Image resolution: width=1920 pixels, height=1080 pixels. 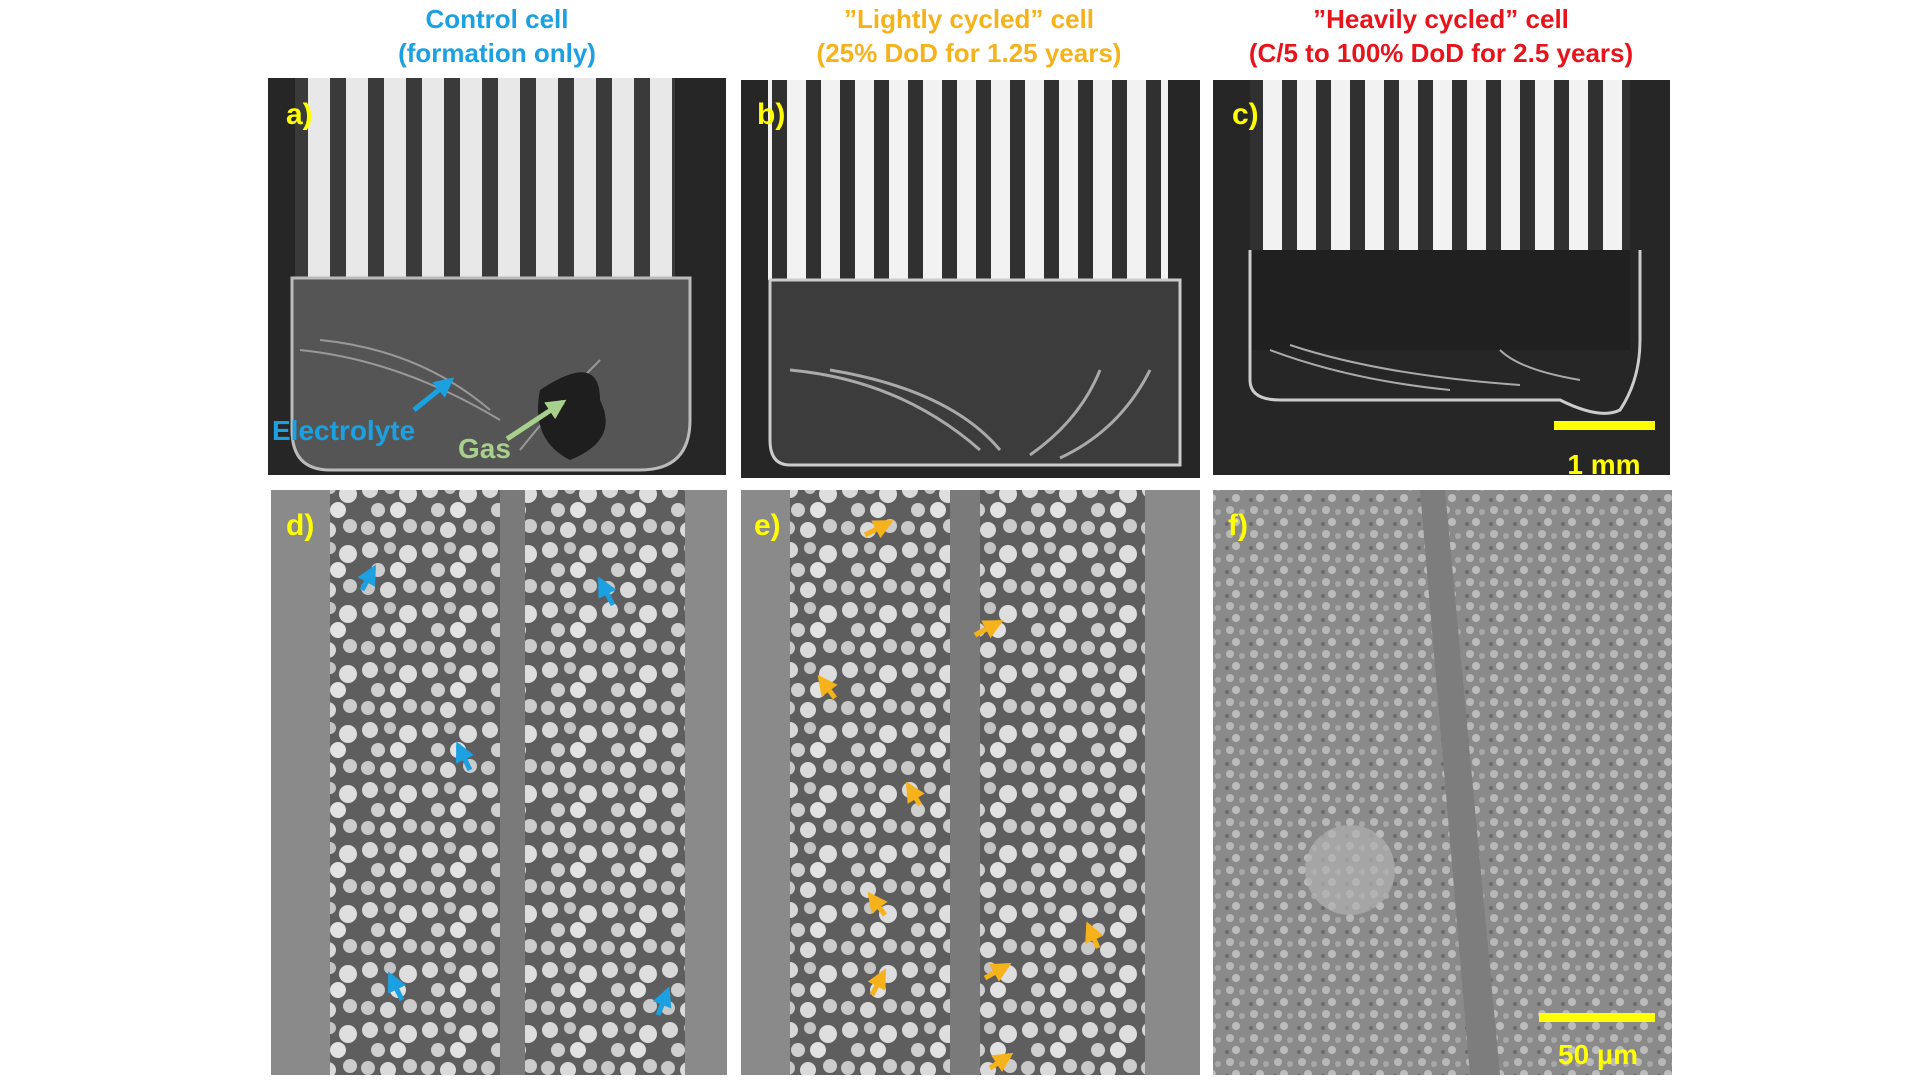 I want to click on annotation: Gas, so click(x=484, y=448).